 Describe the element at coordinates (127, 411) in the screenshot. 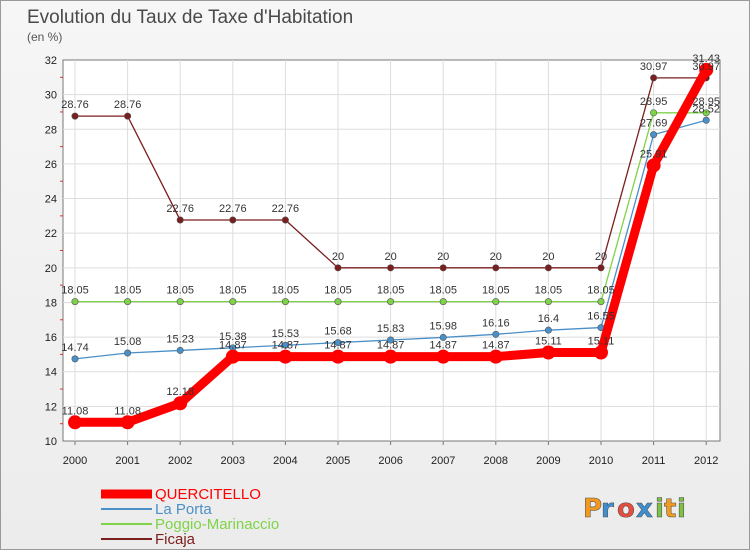

I see `data-label: 11.08` at that location.